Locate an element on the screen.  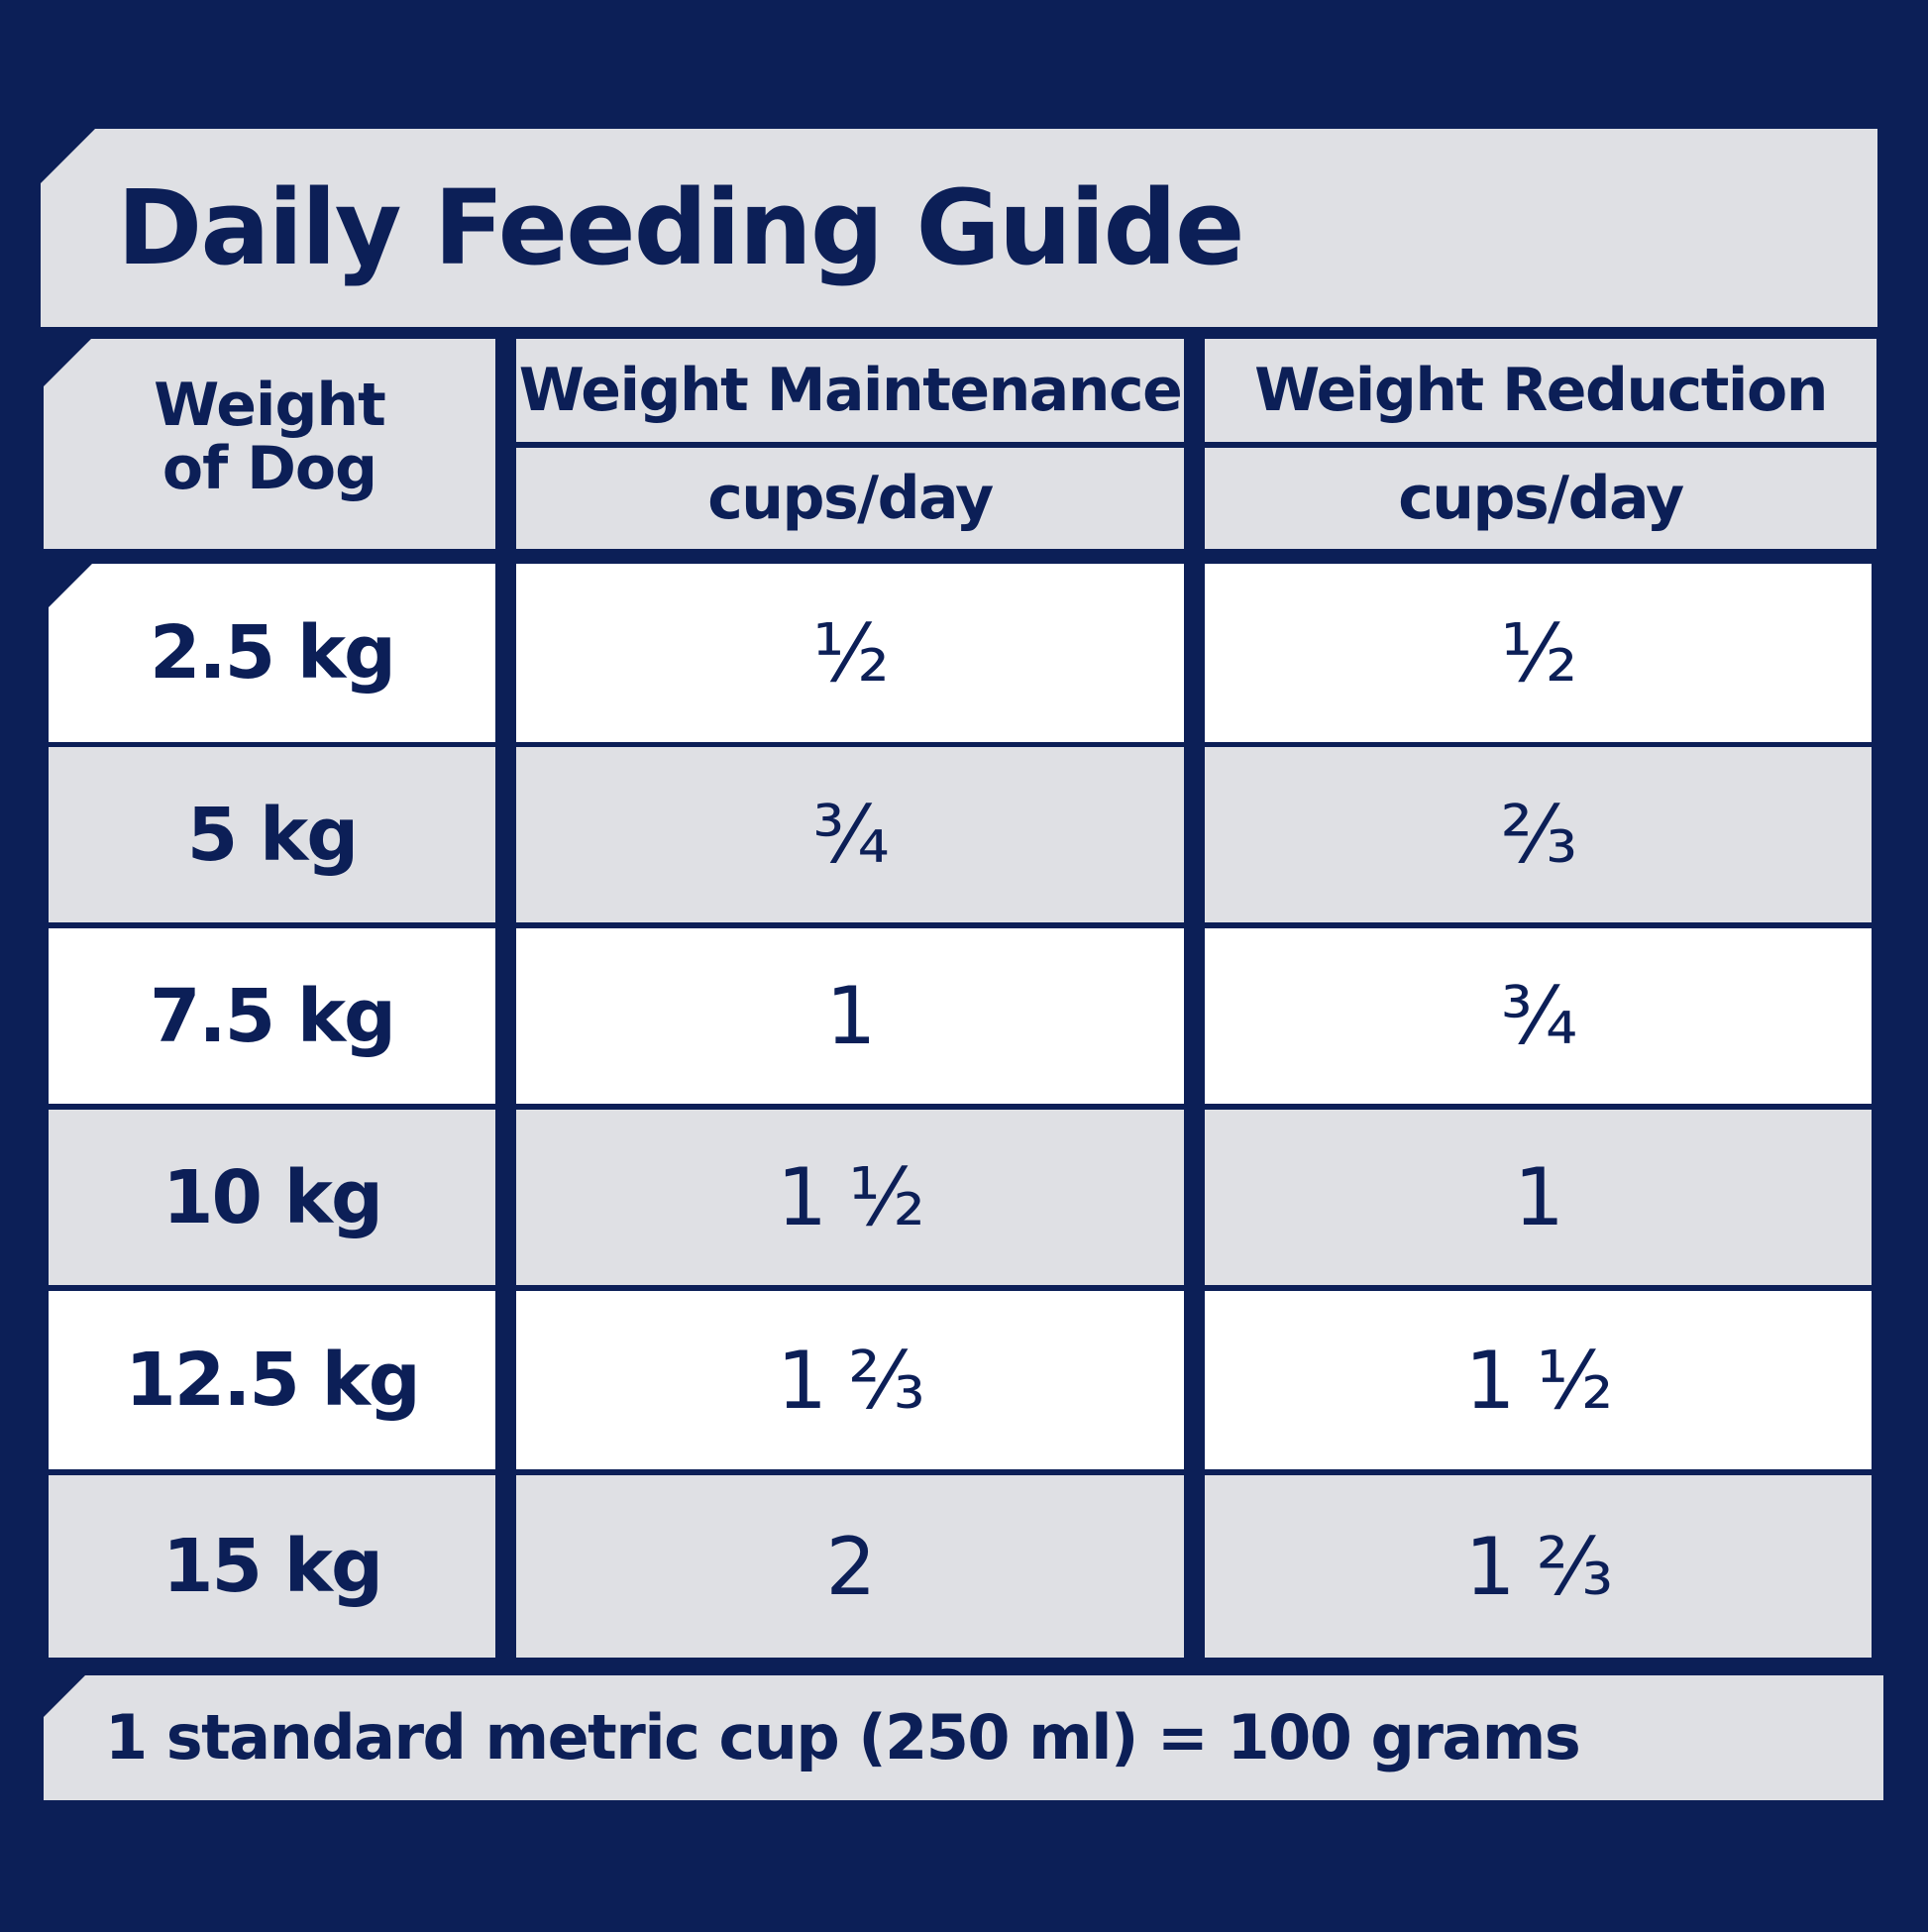
cell-maintenance-text: 1 is located at coordinates (851, 1016).